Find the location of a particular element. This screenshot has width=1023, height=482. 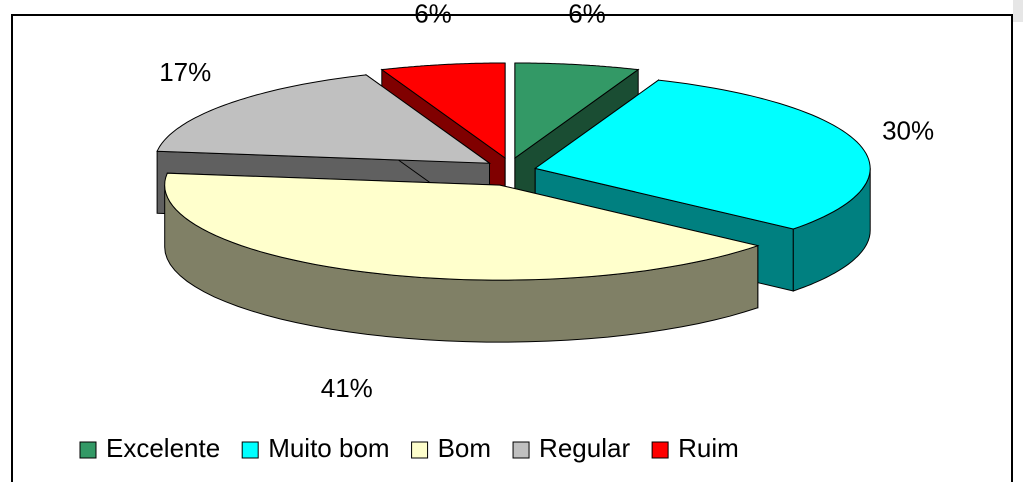

data-label: 30% is located at coordinates (908, 130).